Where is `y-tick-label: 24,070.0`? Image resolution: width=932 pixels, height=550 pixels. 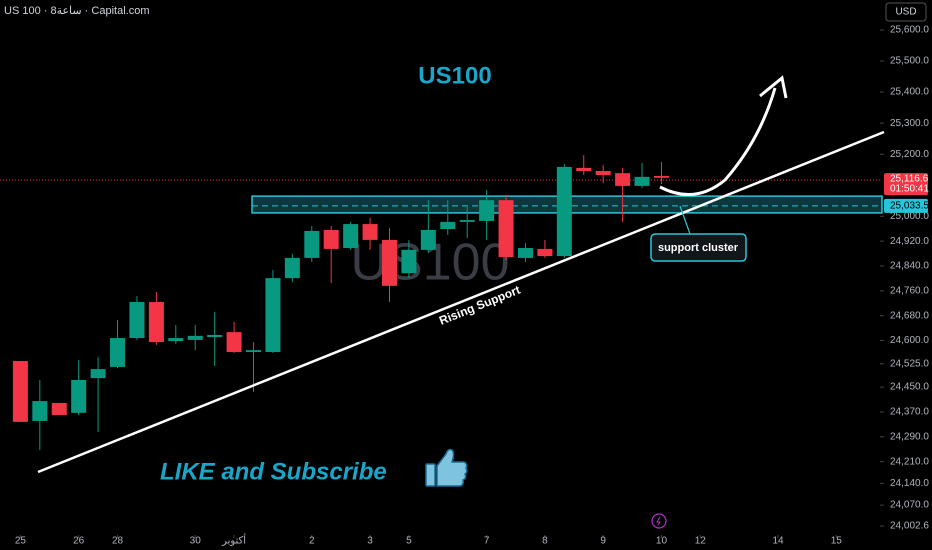 y-tick-label: 24,070.0 is located at coordinates (909, 505).